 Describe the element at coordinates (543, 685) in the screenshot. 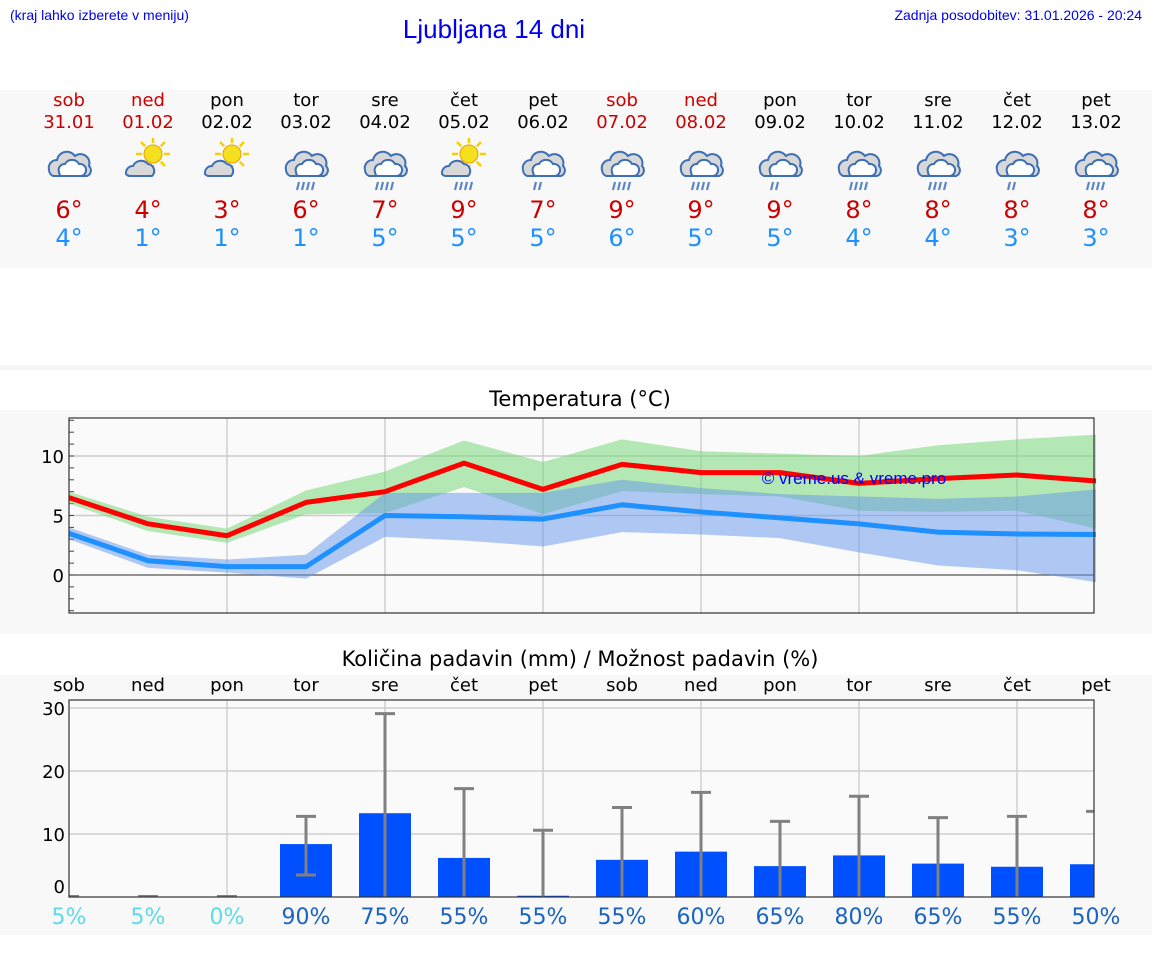

I see `precip-day-label: pet` at that location.